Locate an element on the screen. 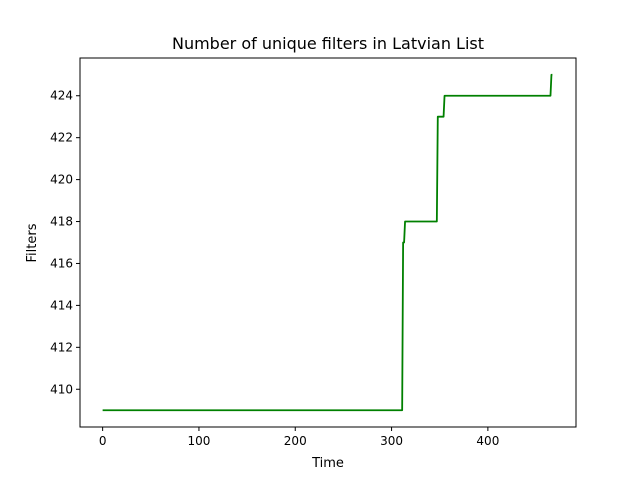  y-tick-label: 418 is located at coordinates (61, 222).